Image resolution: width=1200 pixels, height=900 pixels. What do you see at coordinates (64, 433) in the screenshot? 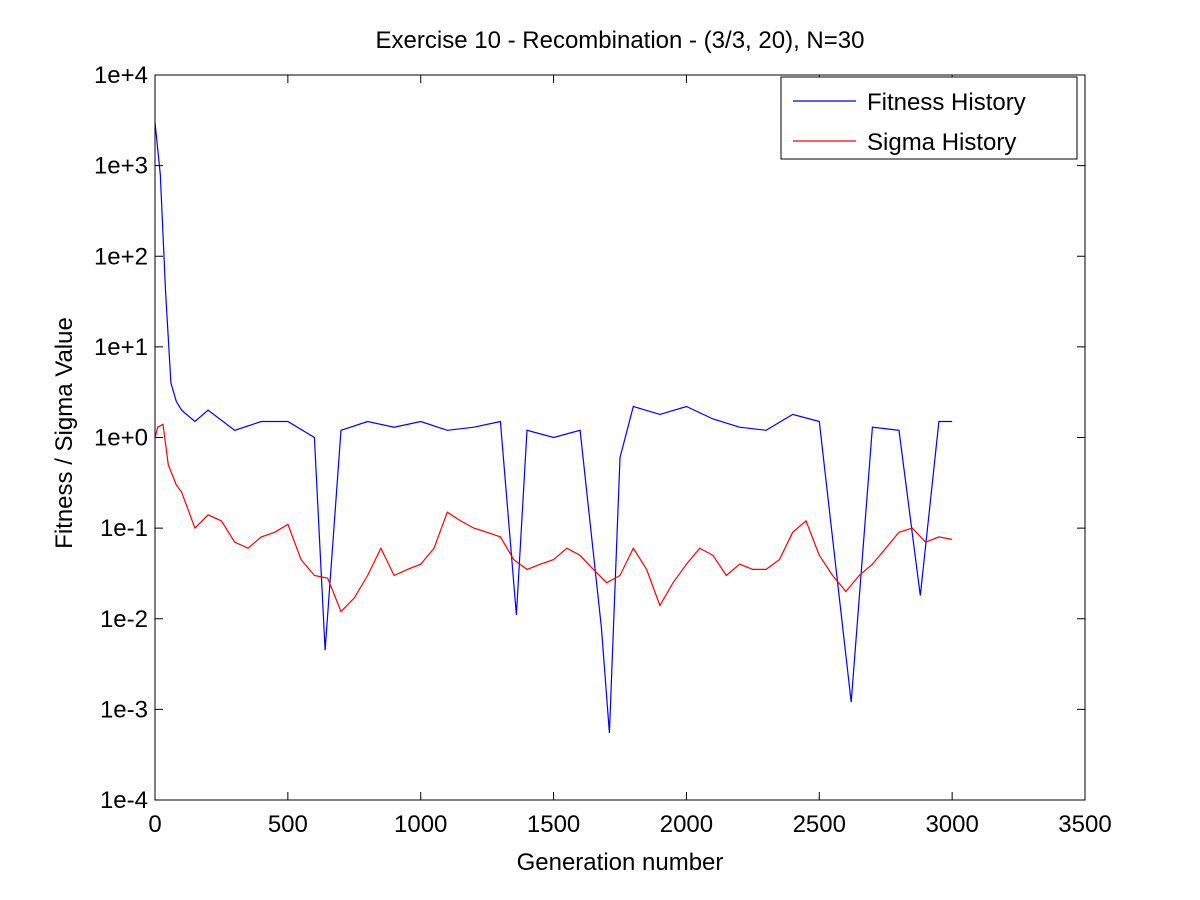
I see `y-axis-label: Fitness / Sigma Value` at bounding box center [64, 433].